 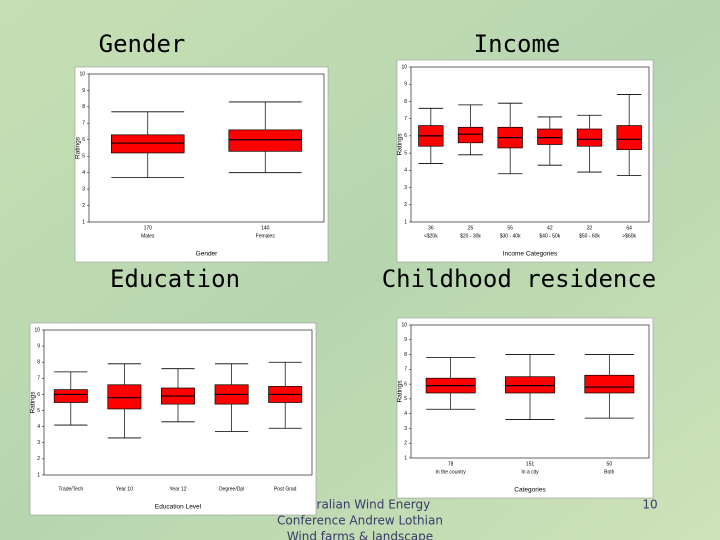 I want to click on heading: Education, so click(x=175, y=279).